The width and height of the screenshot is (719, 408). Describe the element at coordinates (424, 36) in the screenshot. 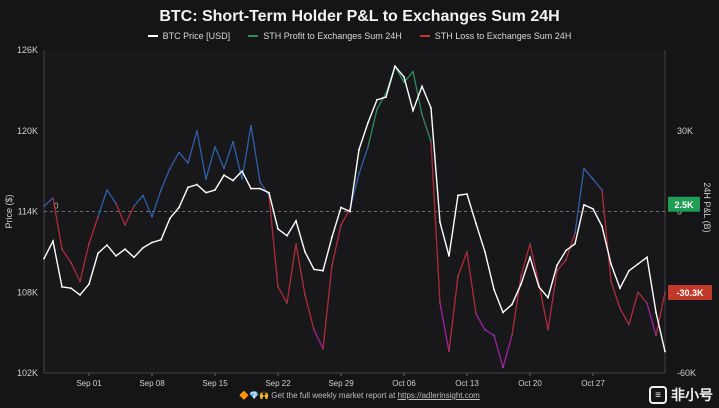

I see `legend-swatch` at that location.